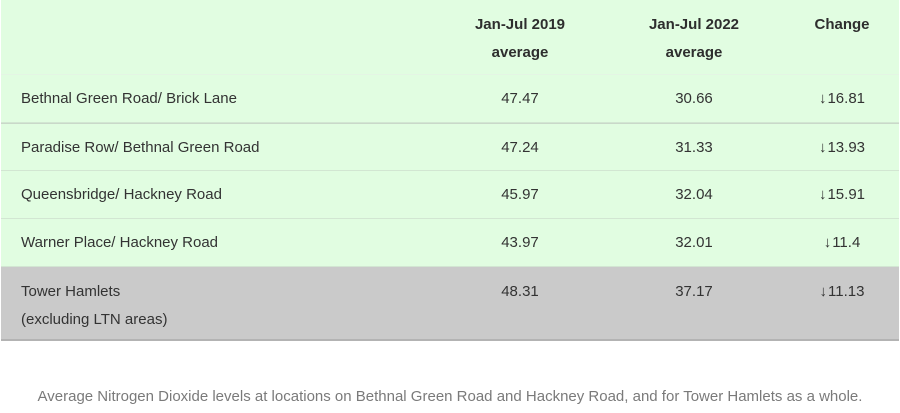  Describe the element at coordinates (520, 291) in the screenshot. I see `total-2019-value: 48.31` at that location.